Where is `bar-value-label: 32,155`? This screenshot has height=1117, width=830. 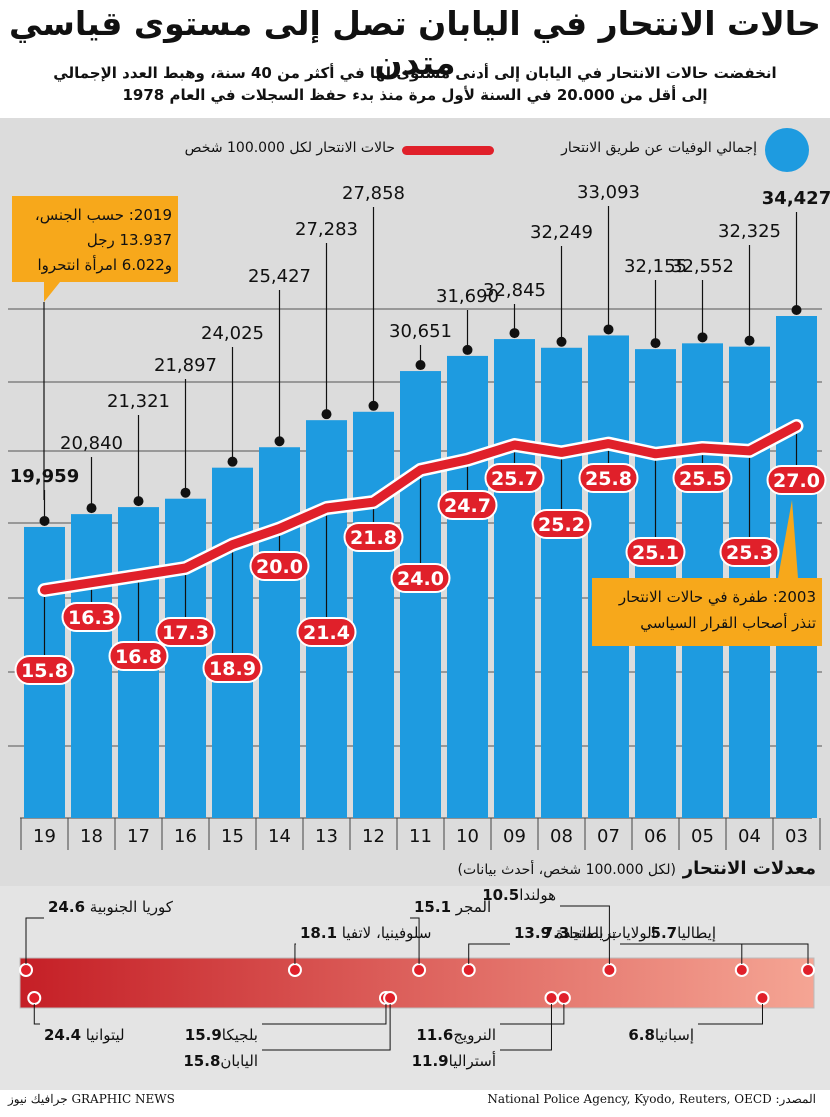 bar-value-label: 32,155 is located at coordinates (655, 266).